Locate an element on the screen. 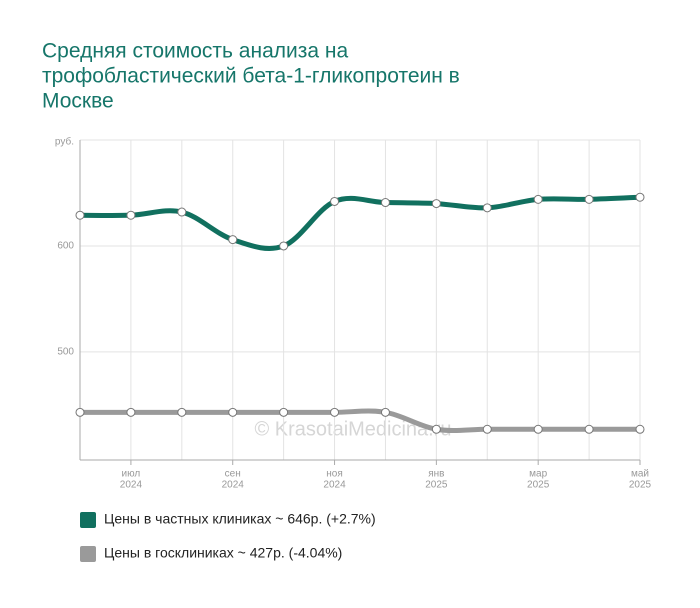  y-tick-label: 600 is located at coordinates (65, 246).